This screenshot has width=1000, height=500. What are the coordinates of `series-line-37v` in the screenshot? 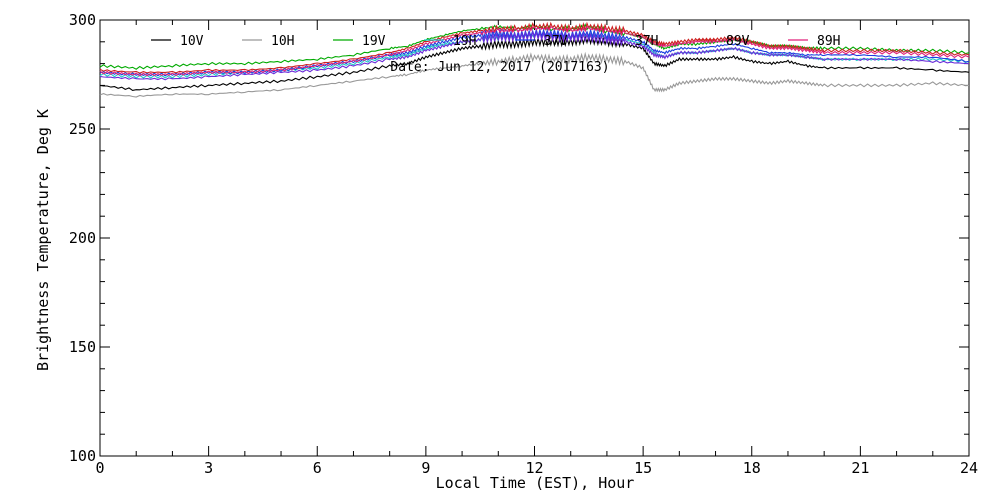 It's located at (534, 52).